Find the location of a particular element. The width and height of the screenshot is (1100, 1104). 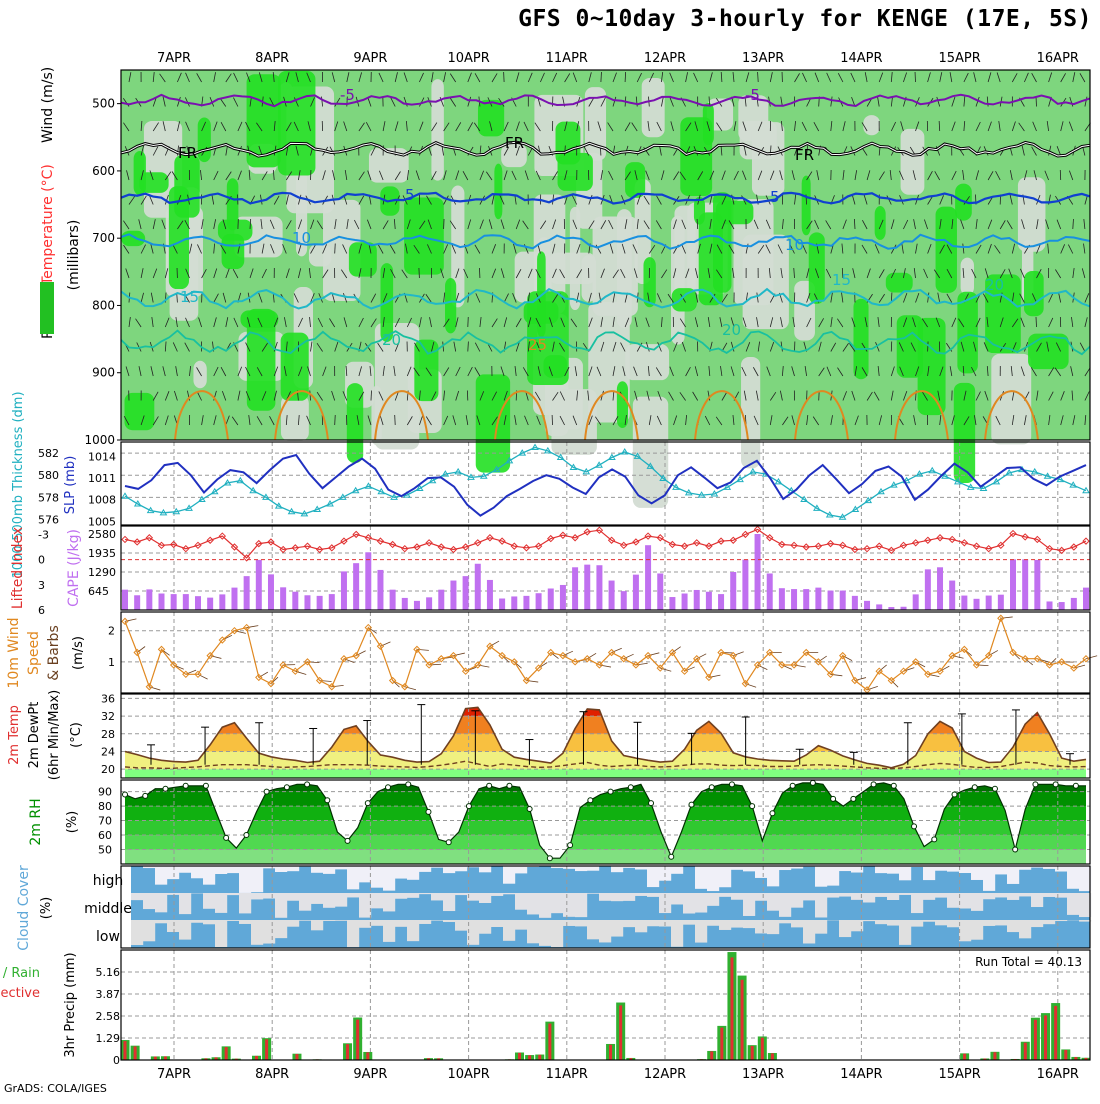

precip-total-label: Total / Rain is located at coordinates (20, 973).